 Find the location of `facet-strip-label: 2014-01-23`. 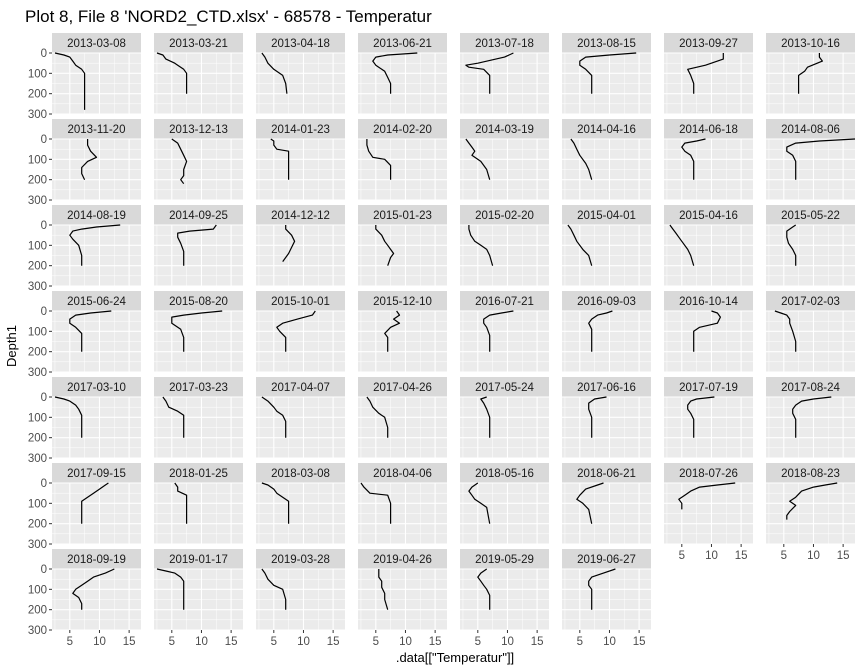

facet-strip-label: 2014-01-23 is located at coordinates (300, 130).